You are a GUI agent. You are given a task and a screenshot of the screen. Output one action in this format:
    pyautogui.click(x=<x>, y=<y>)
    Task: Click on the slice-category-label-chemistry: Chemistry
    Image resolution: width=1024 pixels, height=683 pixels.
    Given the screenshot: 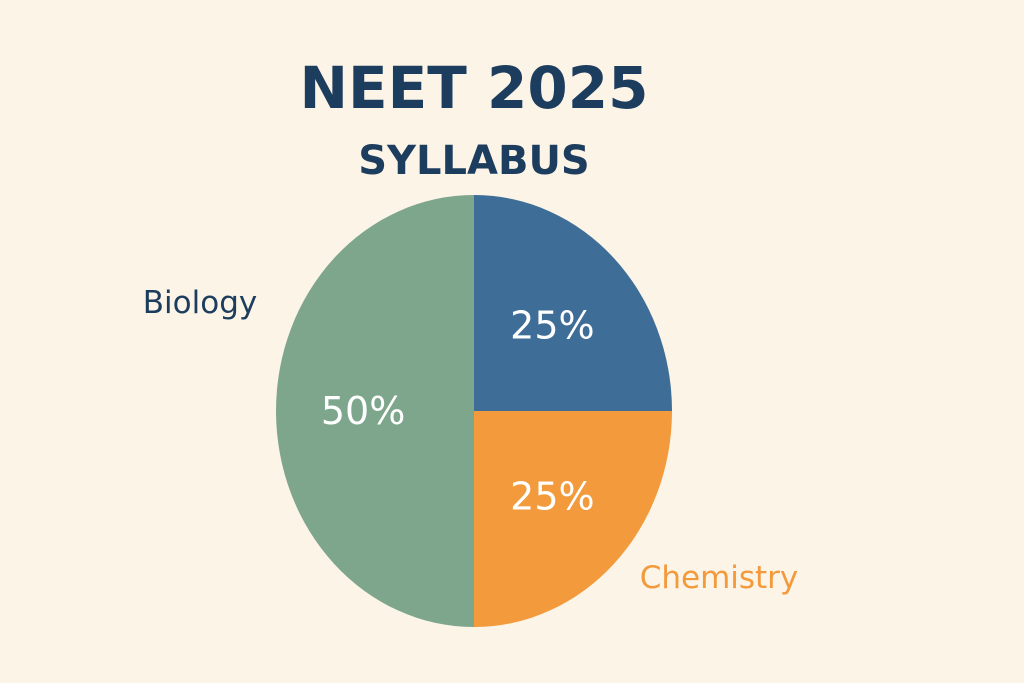 What is the action you would take?
    pyautogui.click(x=719, y=578)
    